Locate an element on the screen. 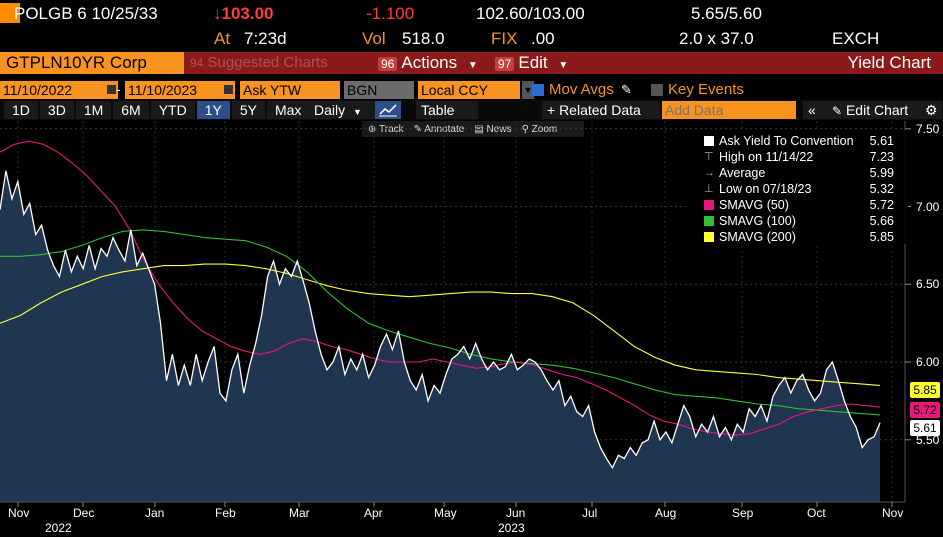 This screenshot has height=537, width=943. currency-selector: Local CCY ▼ is located at coordinates (476, 90).